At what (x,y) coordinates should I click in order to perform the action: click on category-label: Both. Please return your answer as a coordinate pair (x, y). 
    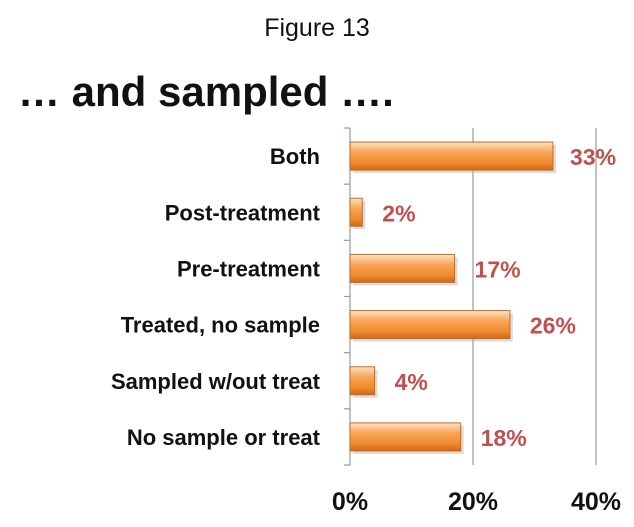
    Looking at the image, I should click on (295, 156).